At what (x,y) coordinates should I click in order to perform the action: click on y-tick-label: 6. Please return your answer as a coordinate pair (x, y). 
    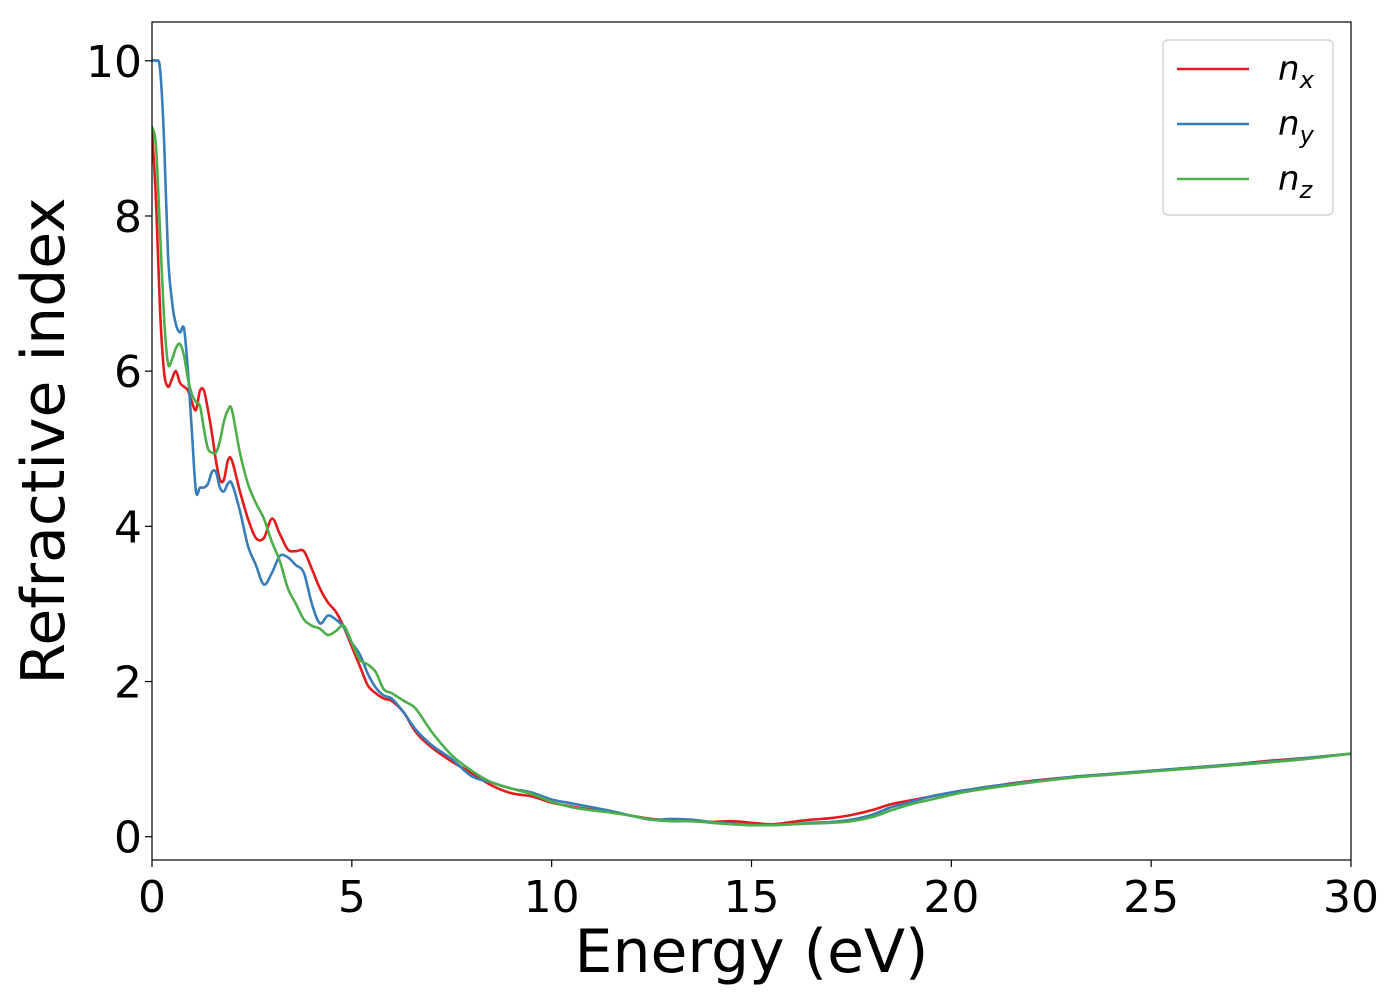
    Looking at the image, I should click on (128, 372).